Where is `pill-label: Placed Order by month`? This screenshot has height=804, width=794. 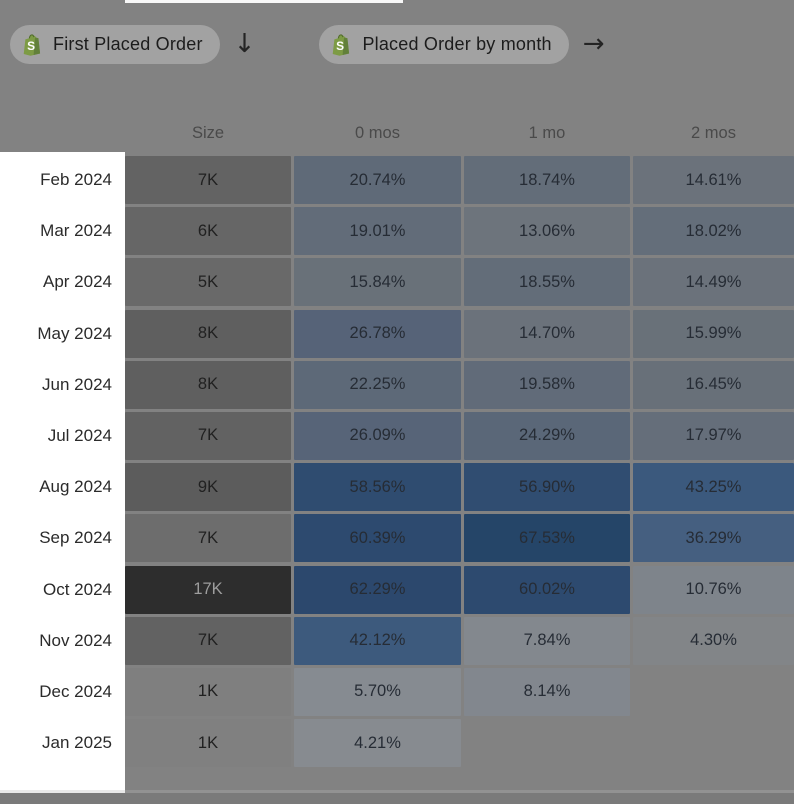 pill-label: Placed Order by month is located at coordinates (457, 43).